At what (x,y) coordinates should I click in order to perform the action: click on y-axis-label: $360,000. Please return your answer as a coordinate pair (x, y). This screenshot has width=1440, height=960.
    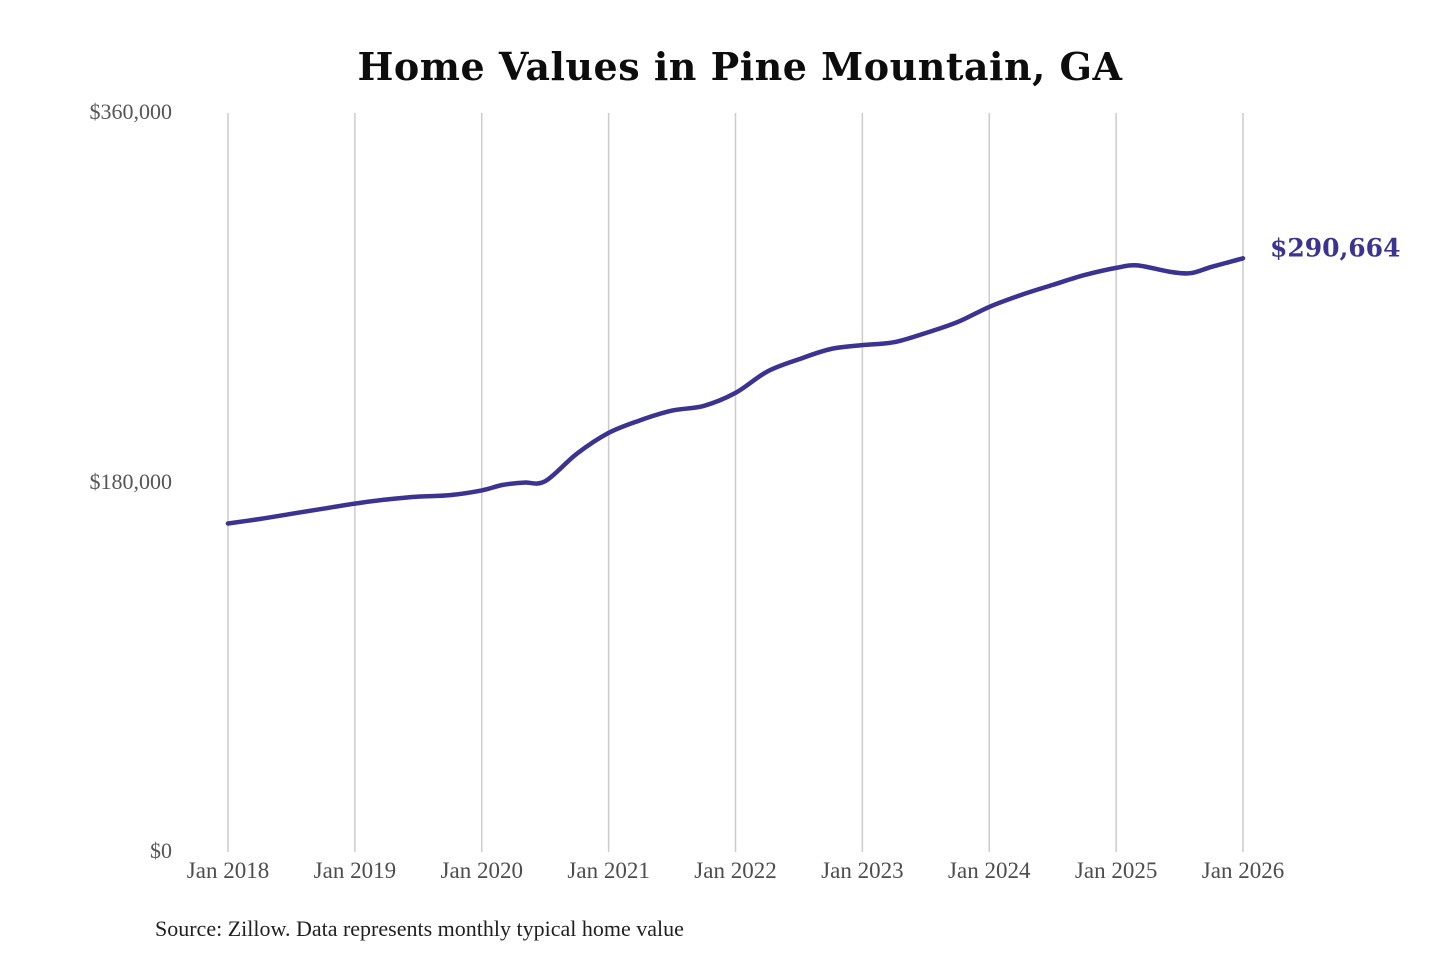
    Looking at the image, I should click on (131, 111).